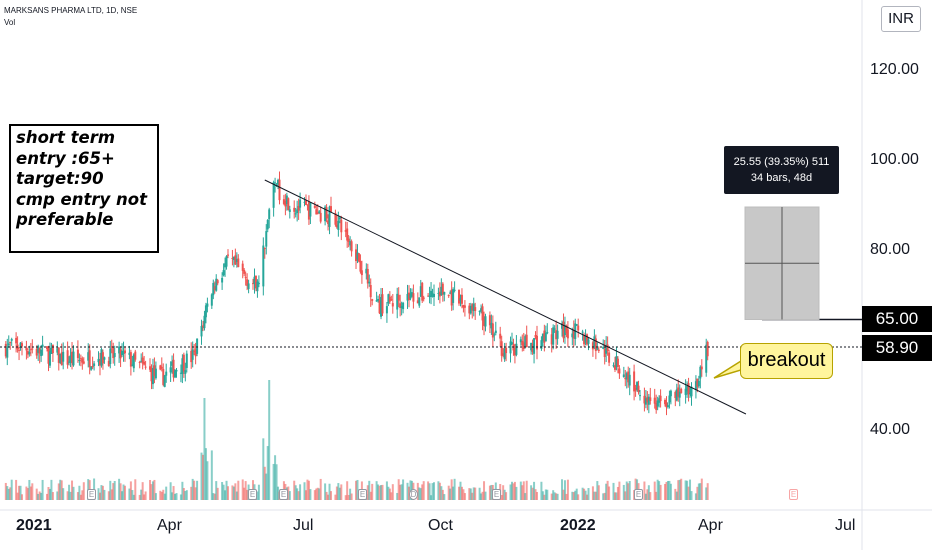 This screenshot has height=550, width=932. Describe the element at coordinates (413, 494) in the screenshot. I see `dividend-event-marker: D` at that location.